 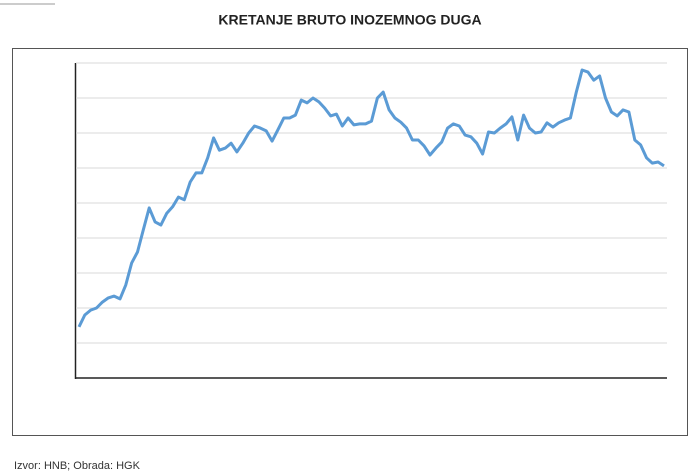 I want to click on chart-title: KRETANJE BRUTO INOZEMNOG DUGA, so click(x=349, y=20).